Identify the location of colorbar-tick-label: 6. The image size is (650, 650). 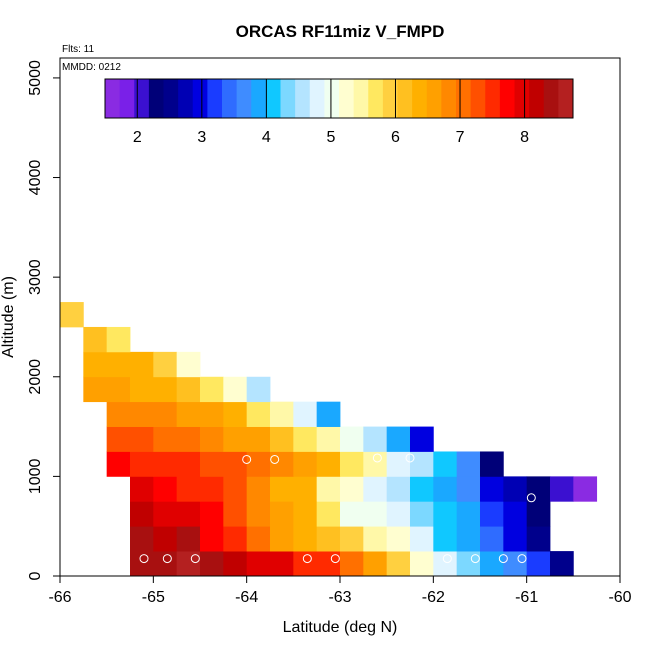
(395, 137).